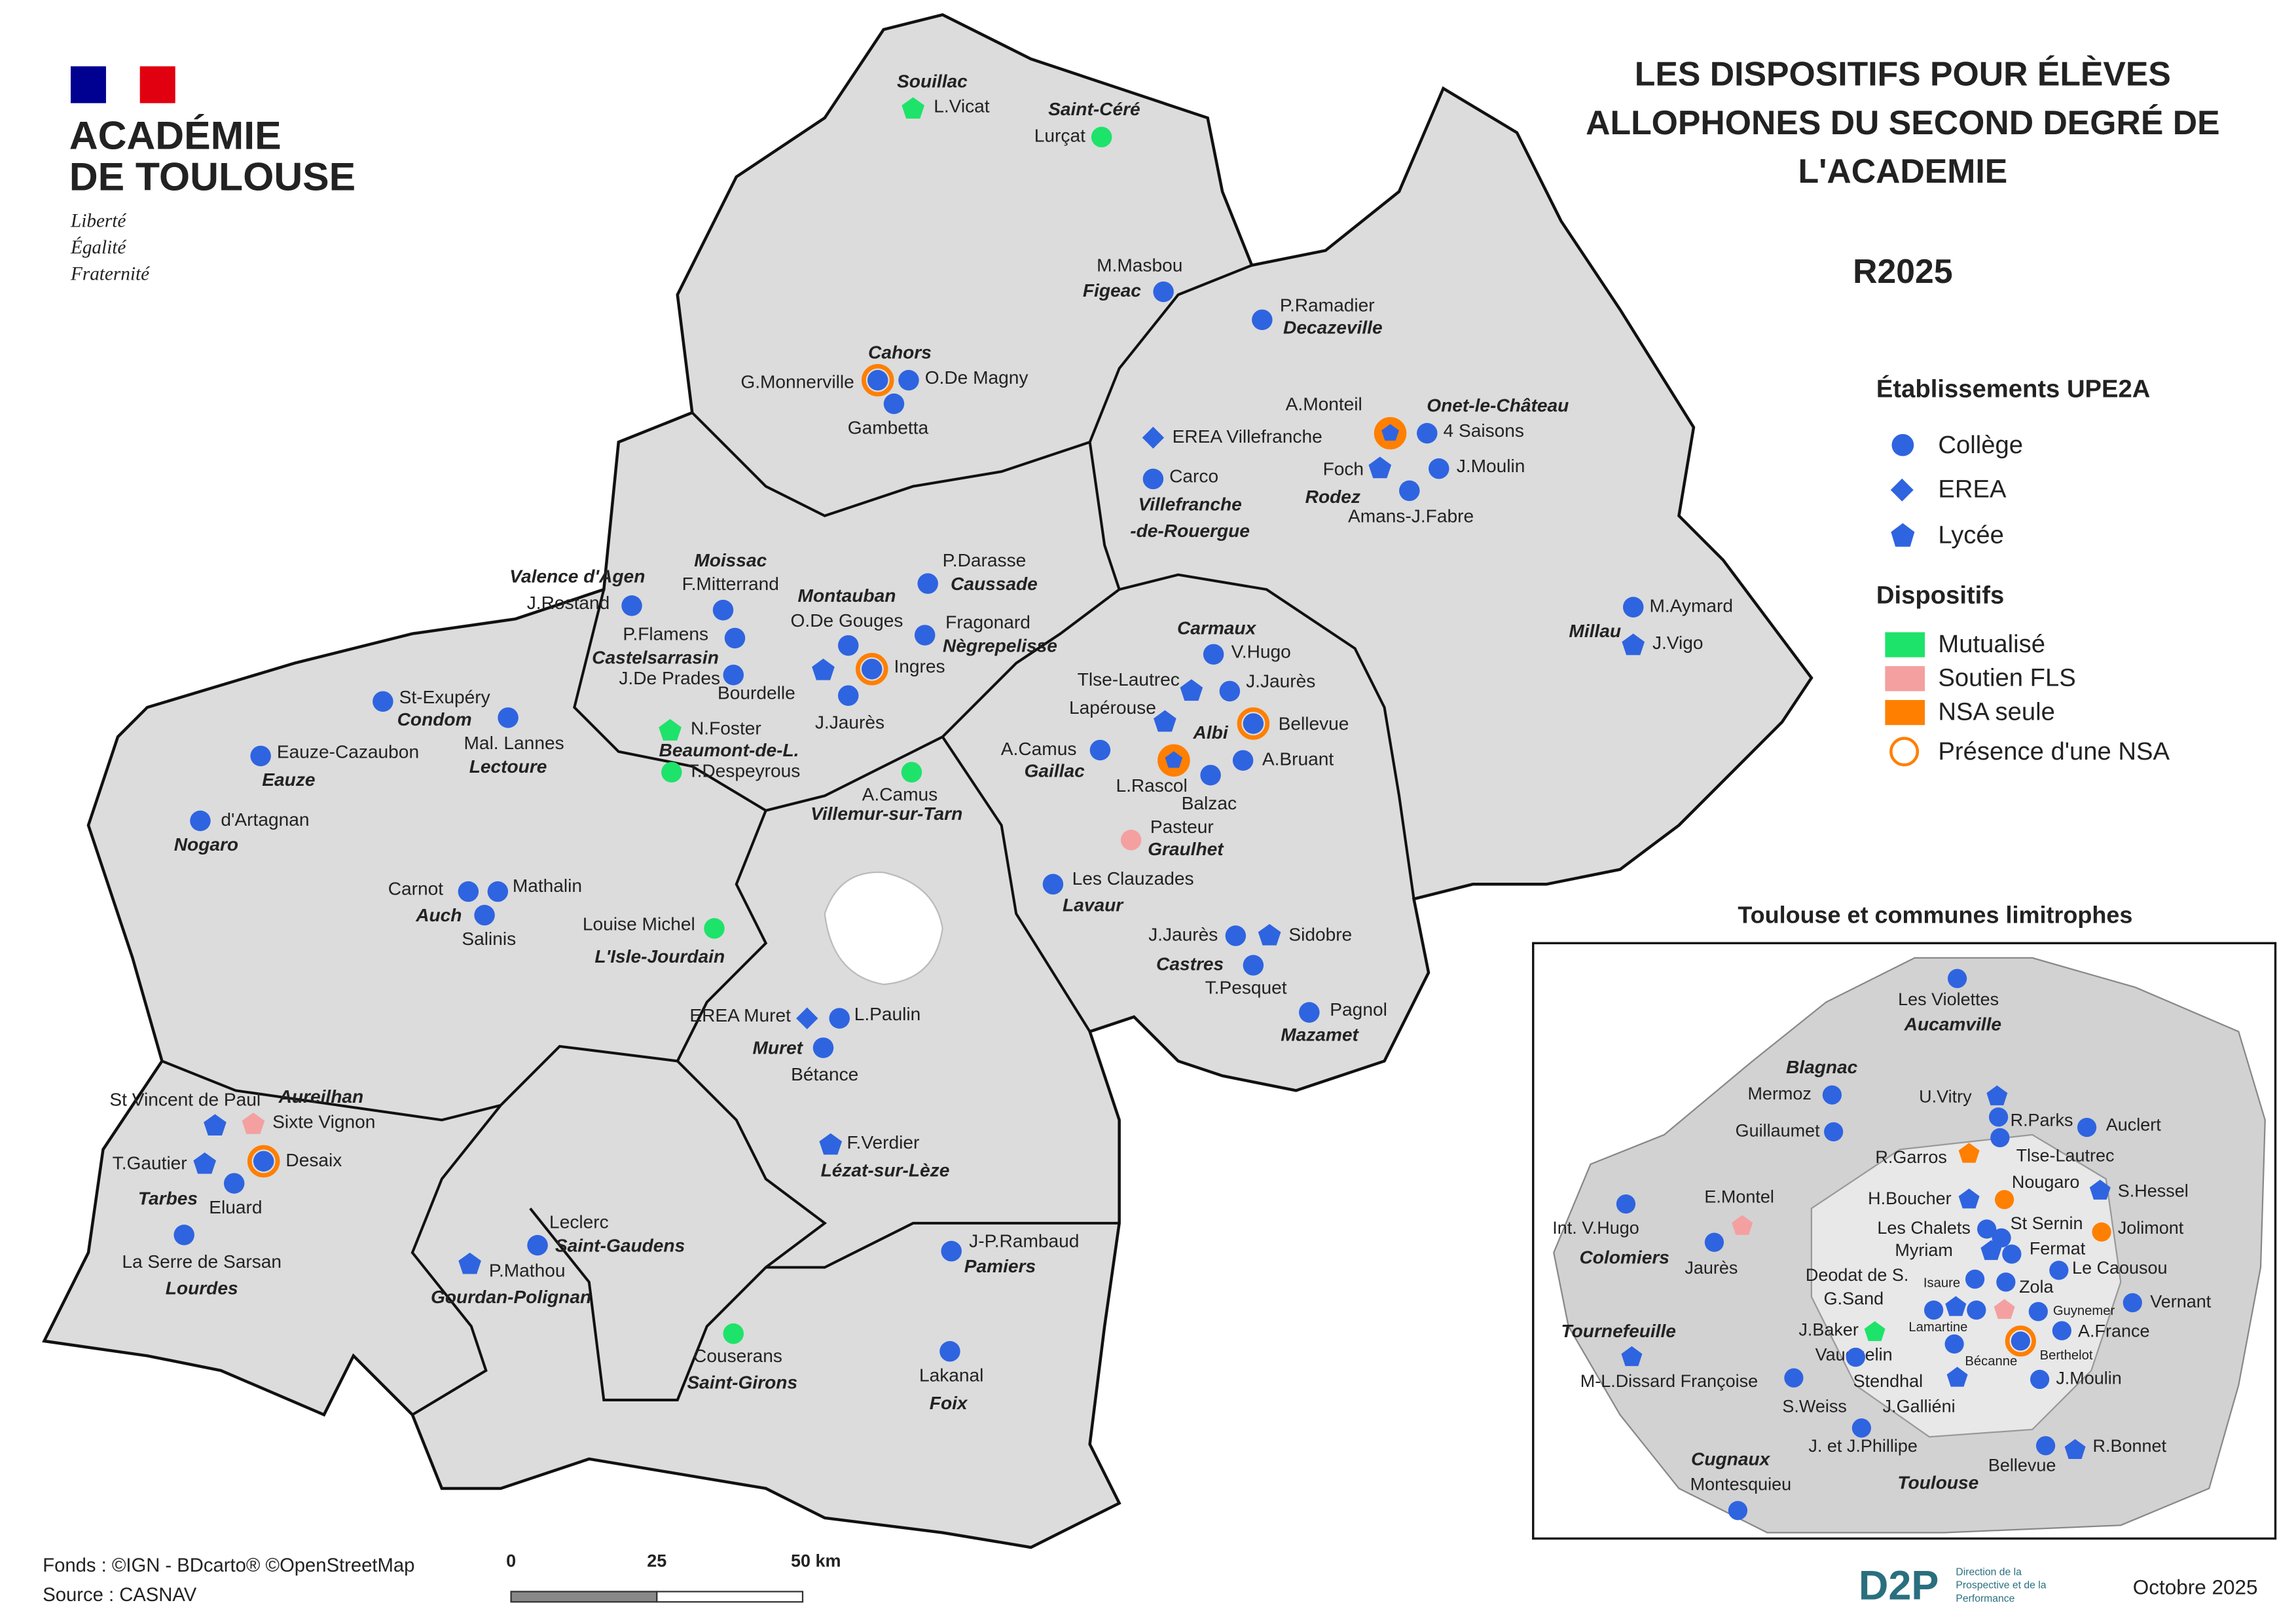 The width and height of the screenshot is (2296, 1624). I want to click on inset-school-label: R.Parks, so click(2042, 1120).